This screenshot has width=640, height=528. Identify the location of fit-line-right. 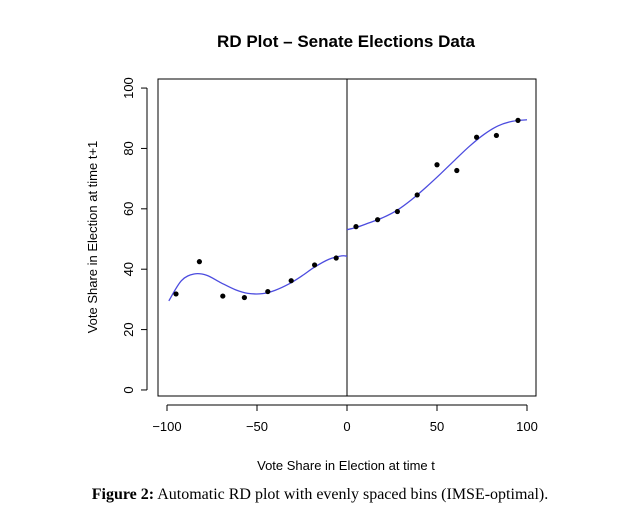
(437, 175).